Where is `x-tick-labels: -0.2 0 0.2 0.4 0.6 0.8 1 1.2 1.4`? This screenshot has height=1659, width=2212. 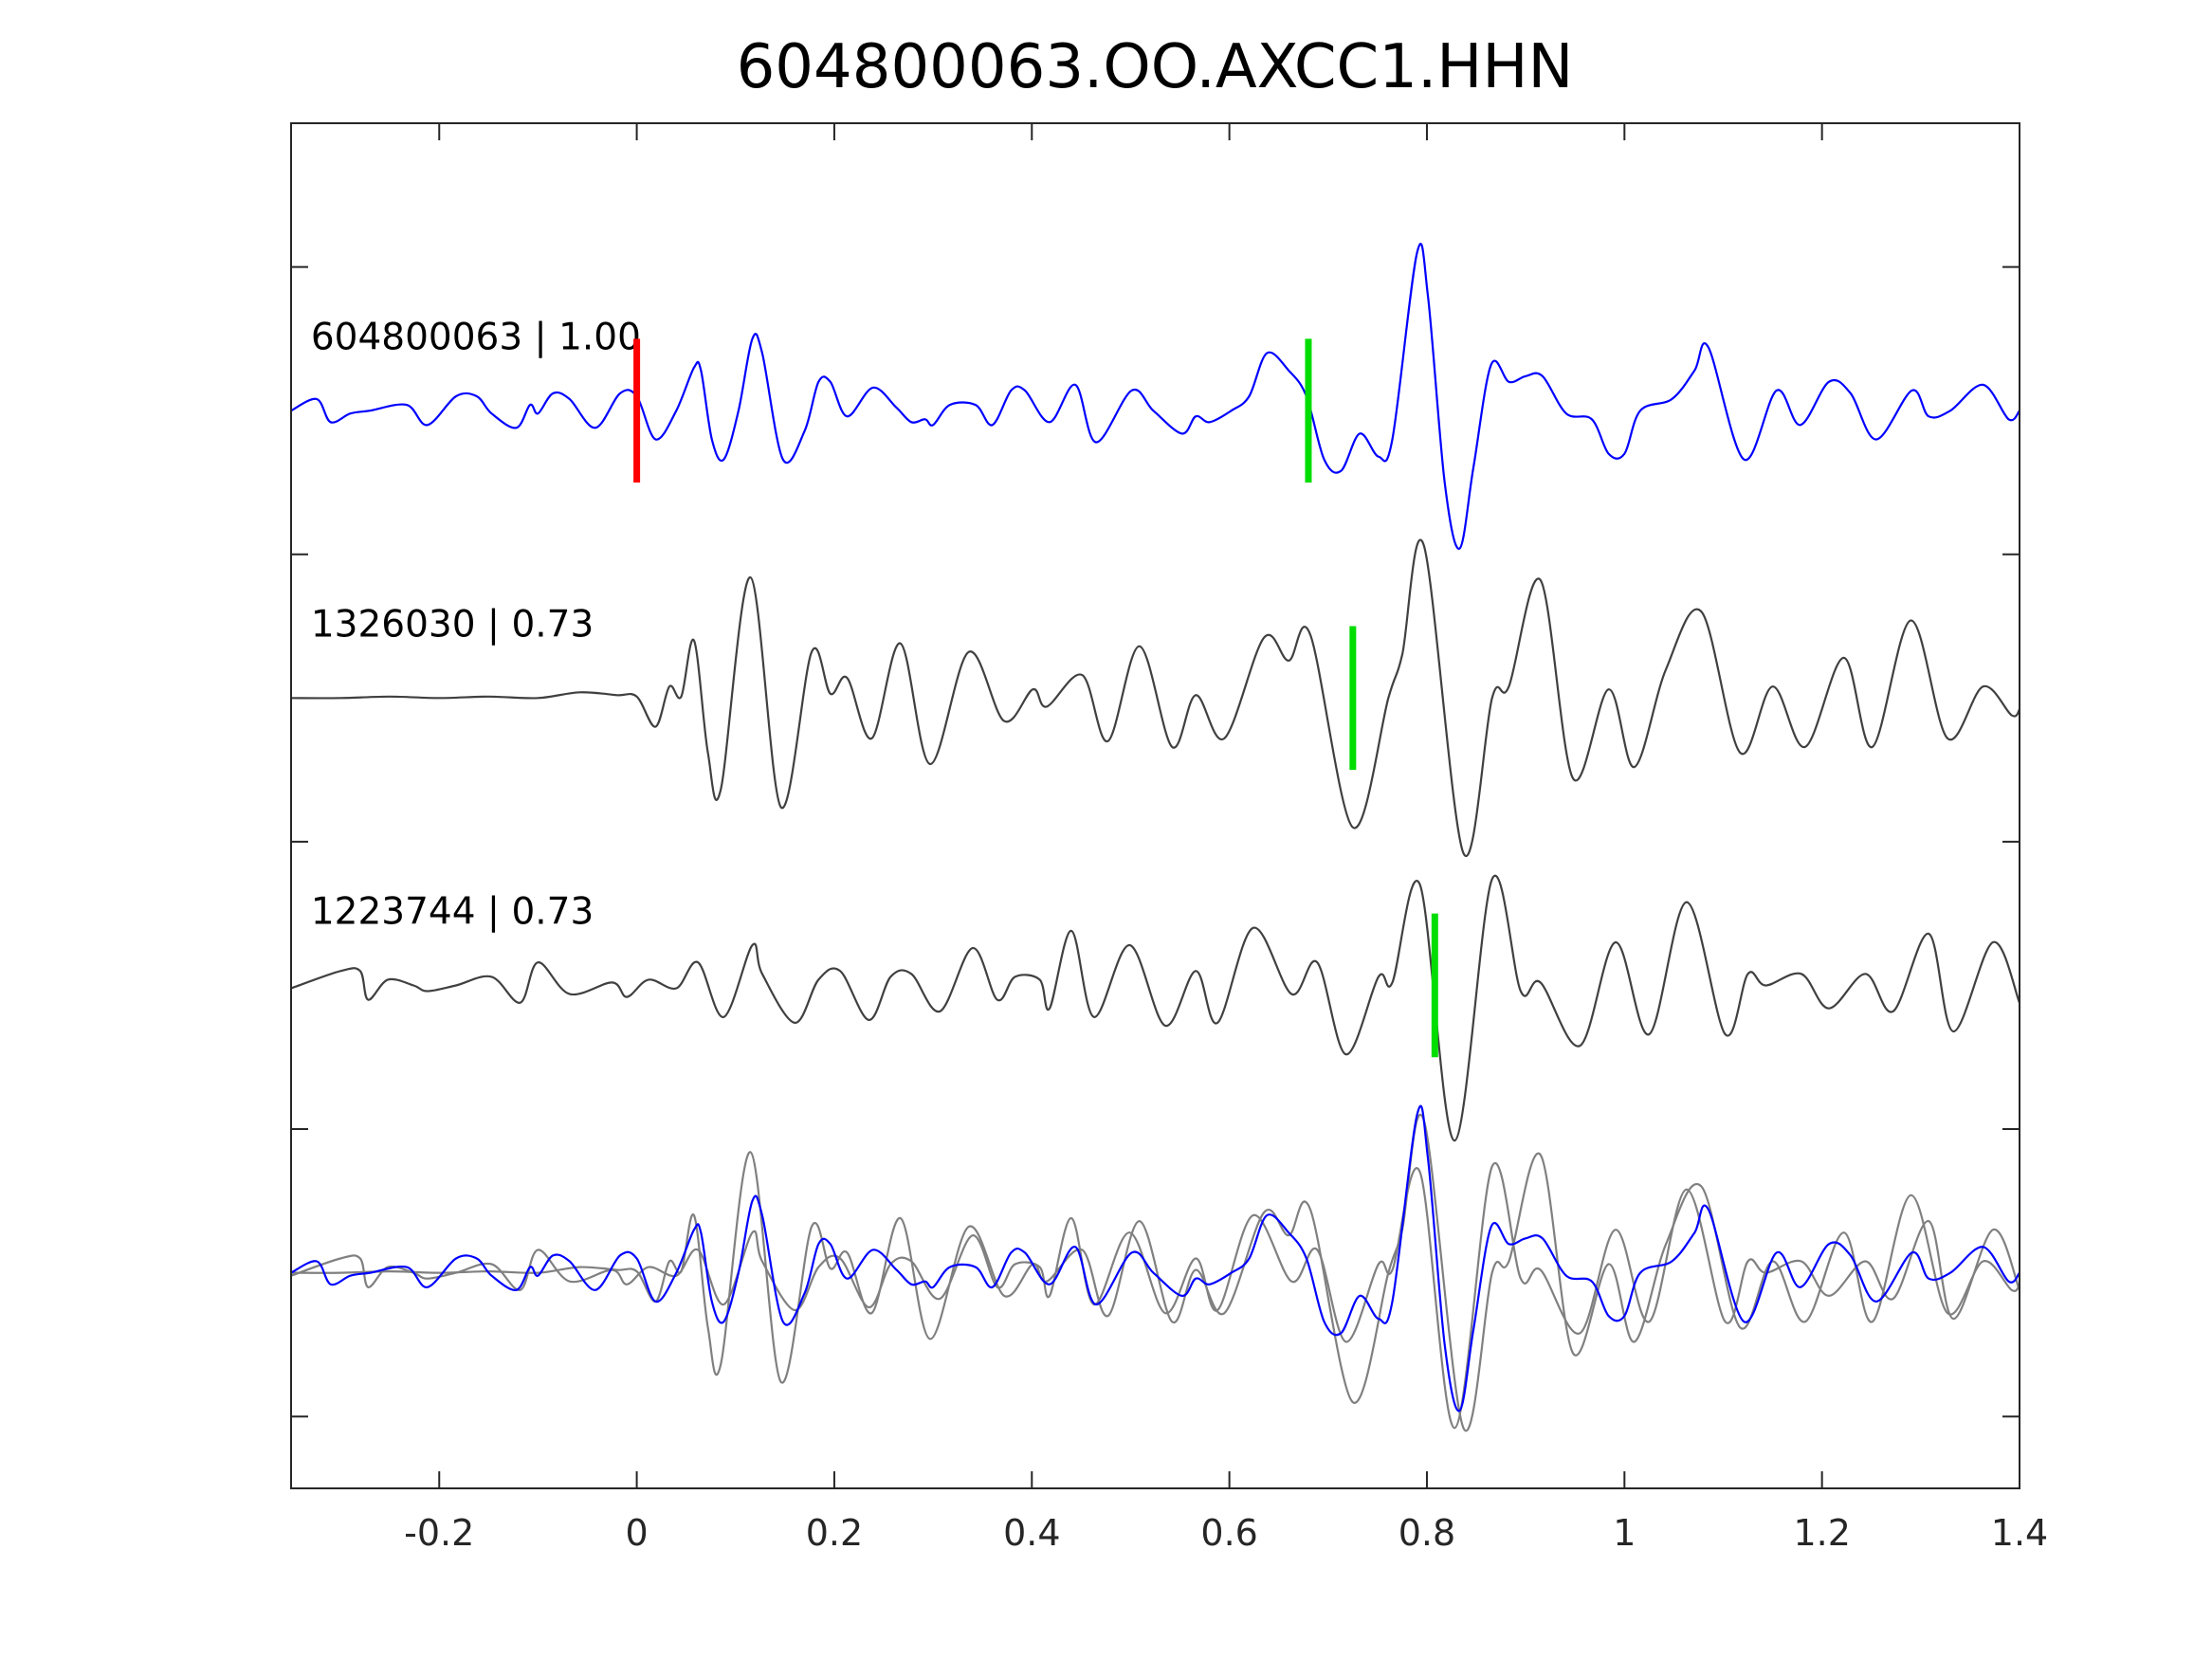 x-tick-labels: -0.2 0 0.2 0.4 0.6 0.8 1 1.2 1.4 is located at coordinates (1226, 1533).